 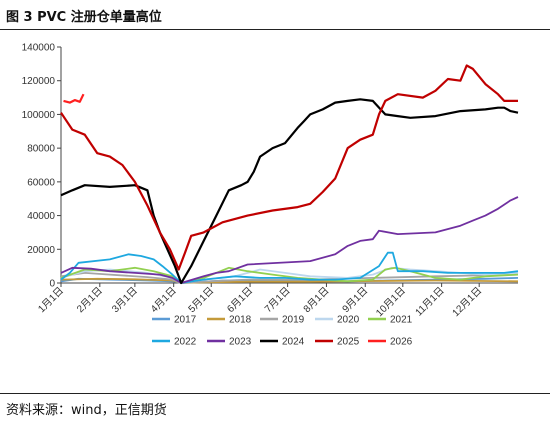 I want to click on x-tick-label: 5月1日, so click(x=201, y=300).